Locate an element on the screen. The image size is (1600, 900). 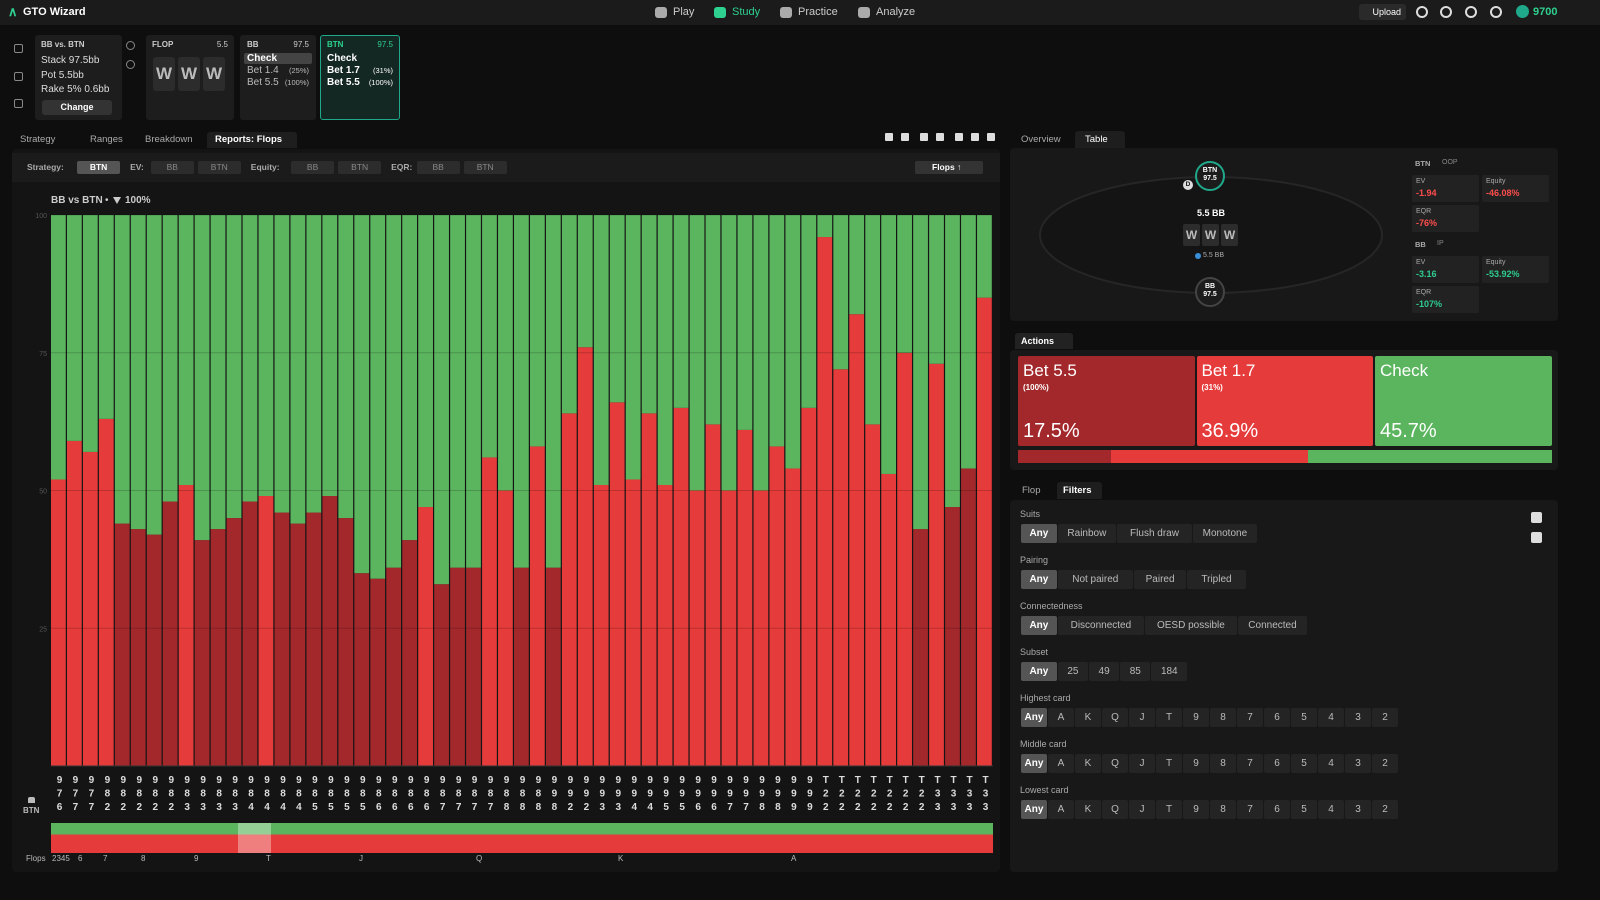
filter-option: OESD possible is located at coordinates (1191, 625).